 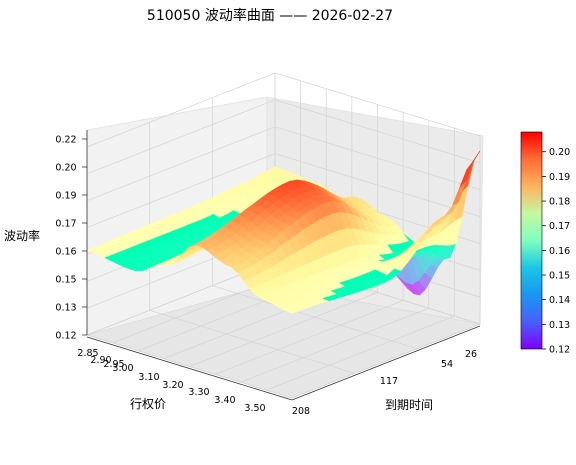 What do you see at coordinates (389, 381) in the screenshot?
I see `y-tick-label: 117` at bounding box center [389, 381].